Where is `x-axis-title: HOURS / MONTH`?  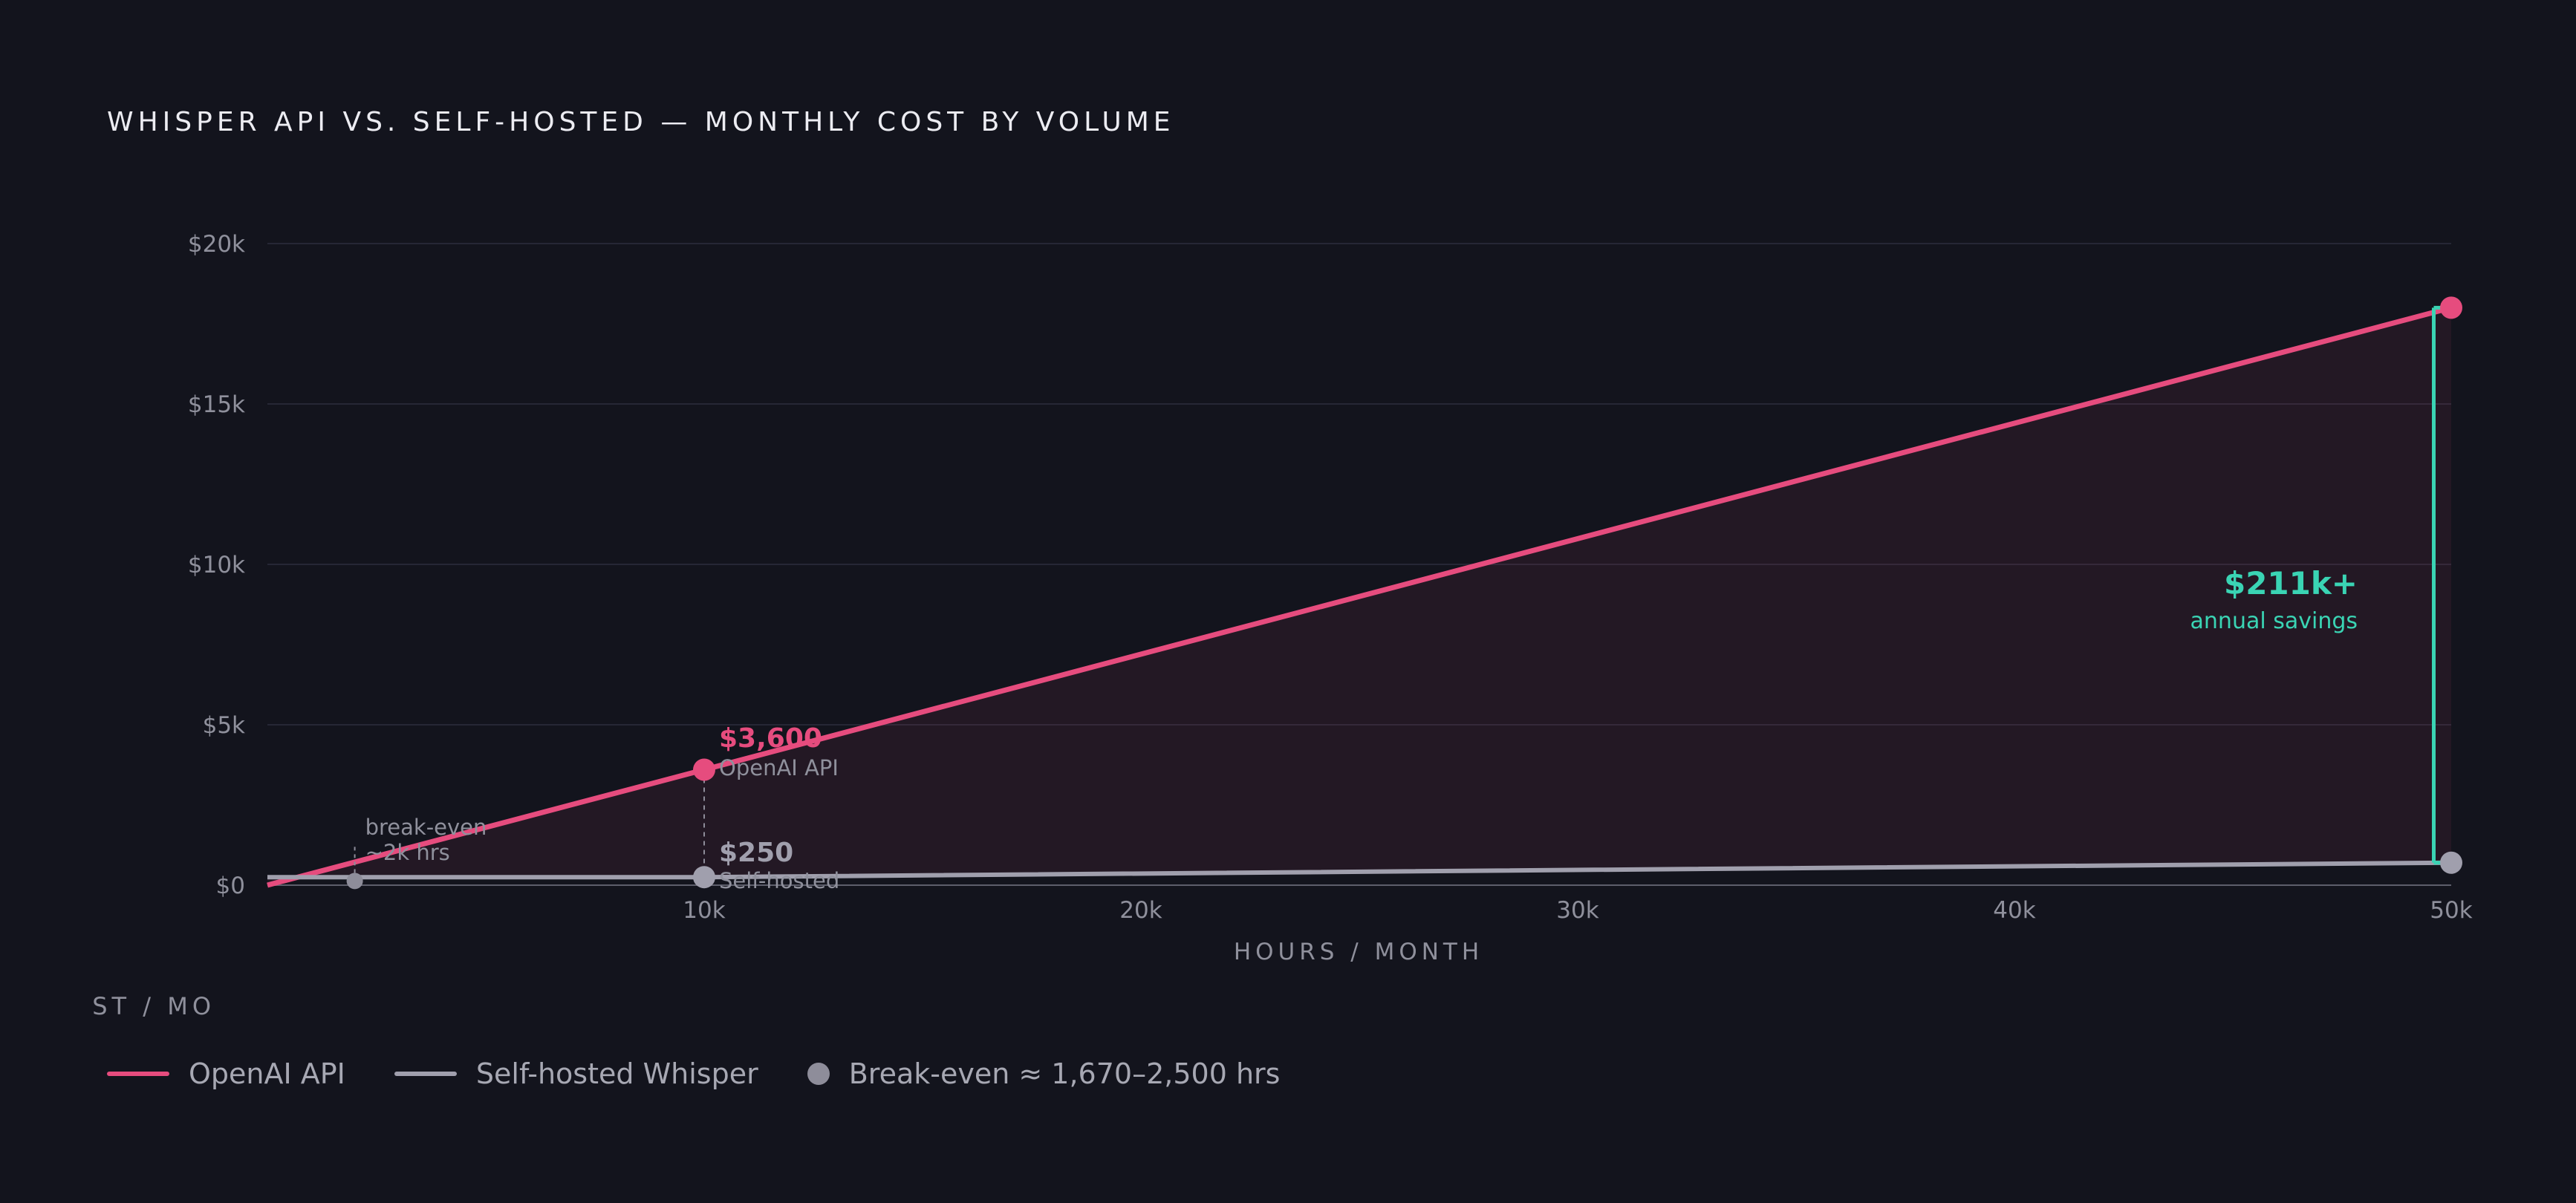
x-axis-title: HOURS / MONTH is located at coordinates (1358, 952).